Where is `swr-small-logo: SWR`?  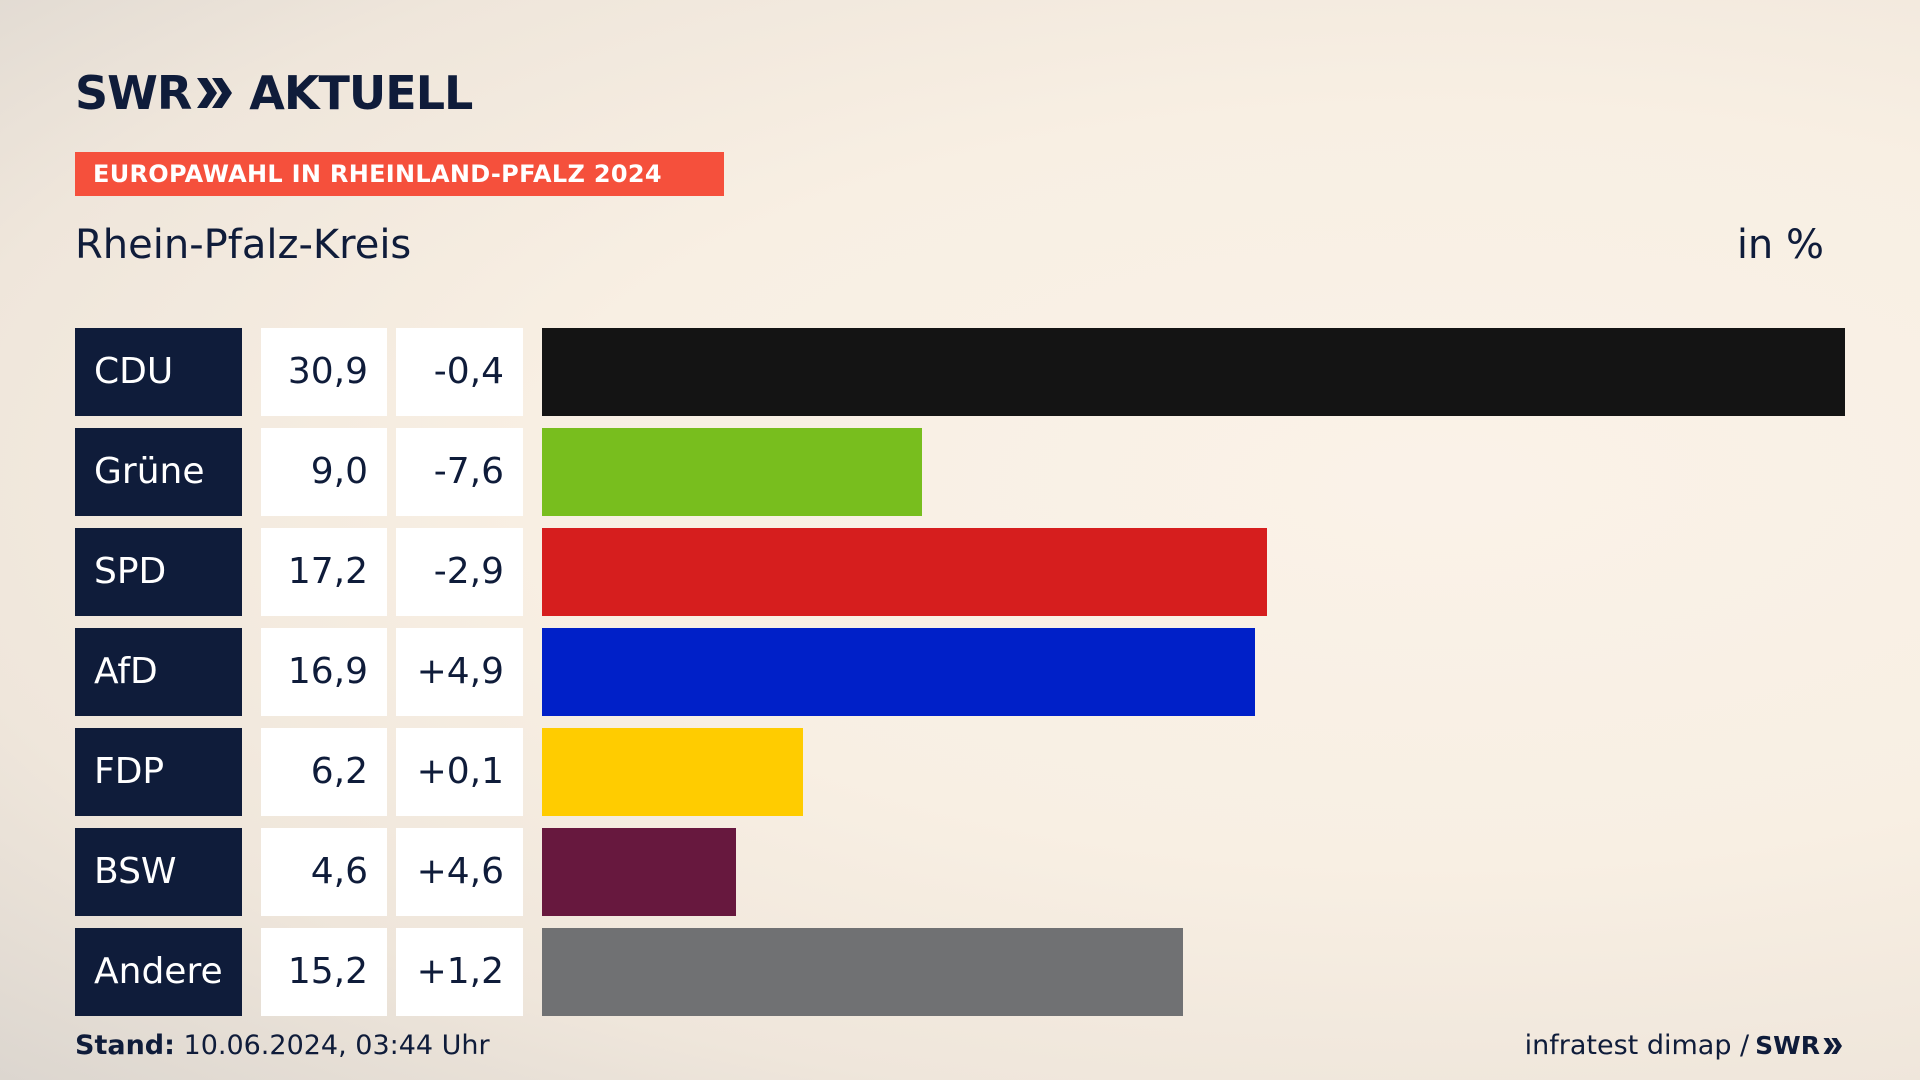
swr-small-logo: SWR is located at coordinates (1799, 1045).